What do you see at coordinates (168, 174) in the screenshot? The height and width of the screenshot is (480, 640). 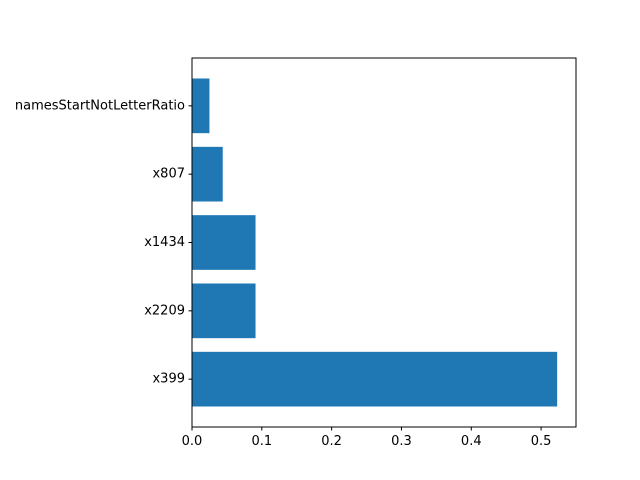 I see `y-tick-label: x807` at bounding box center [168, 174].